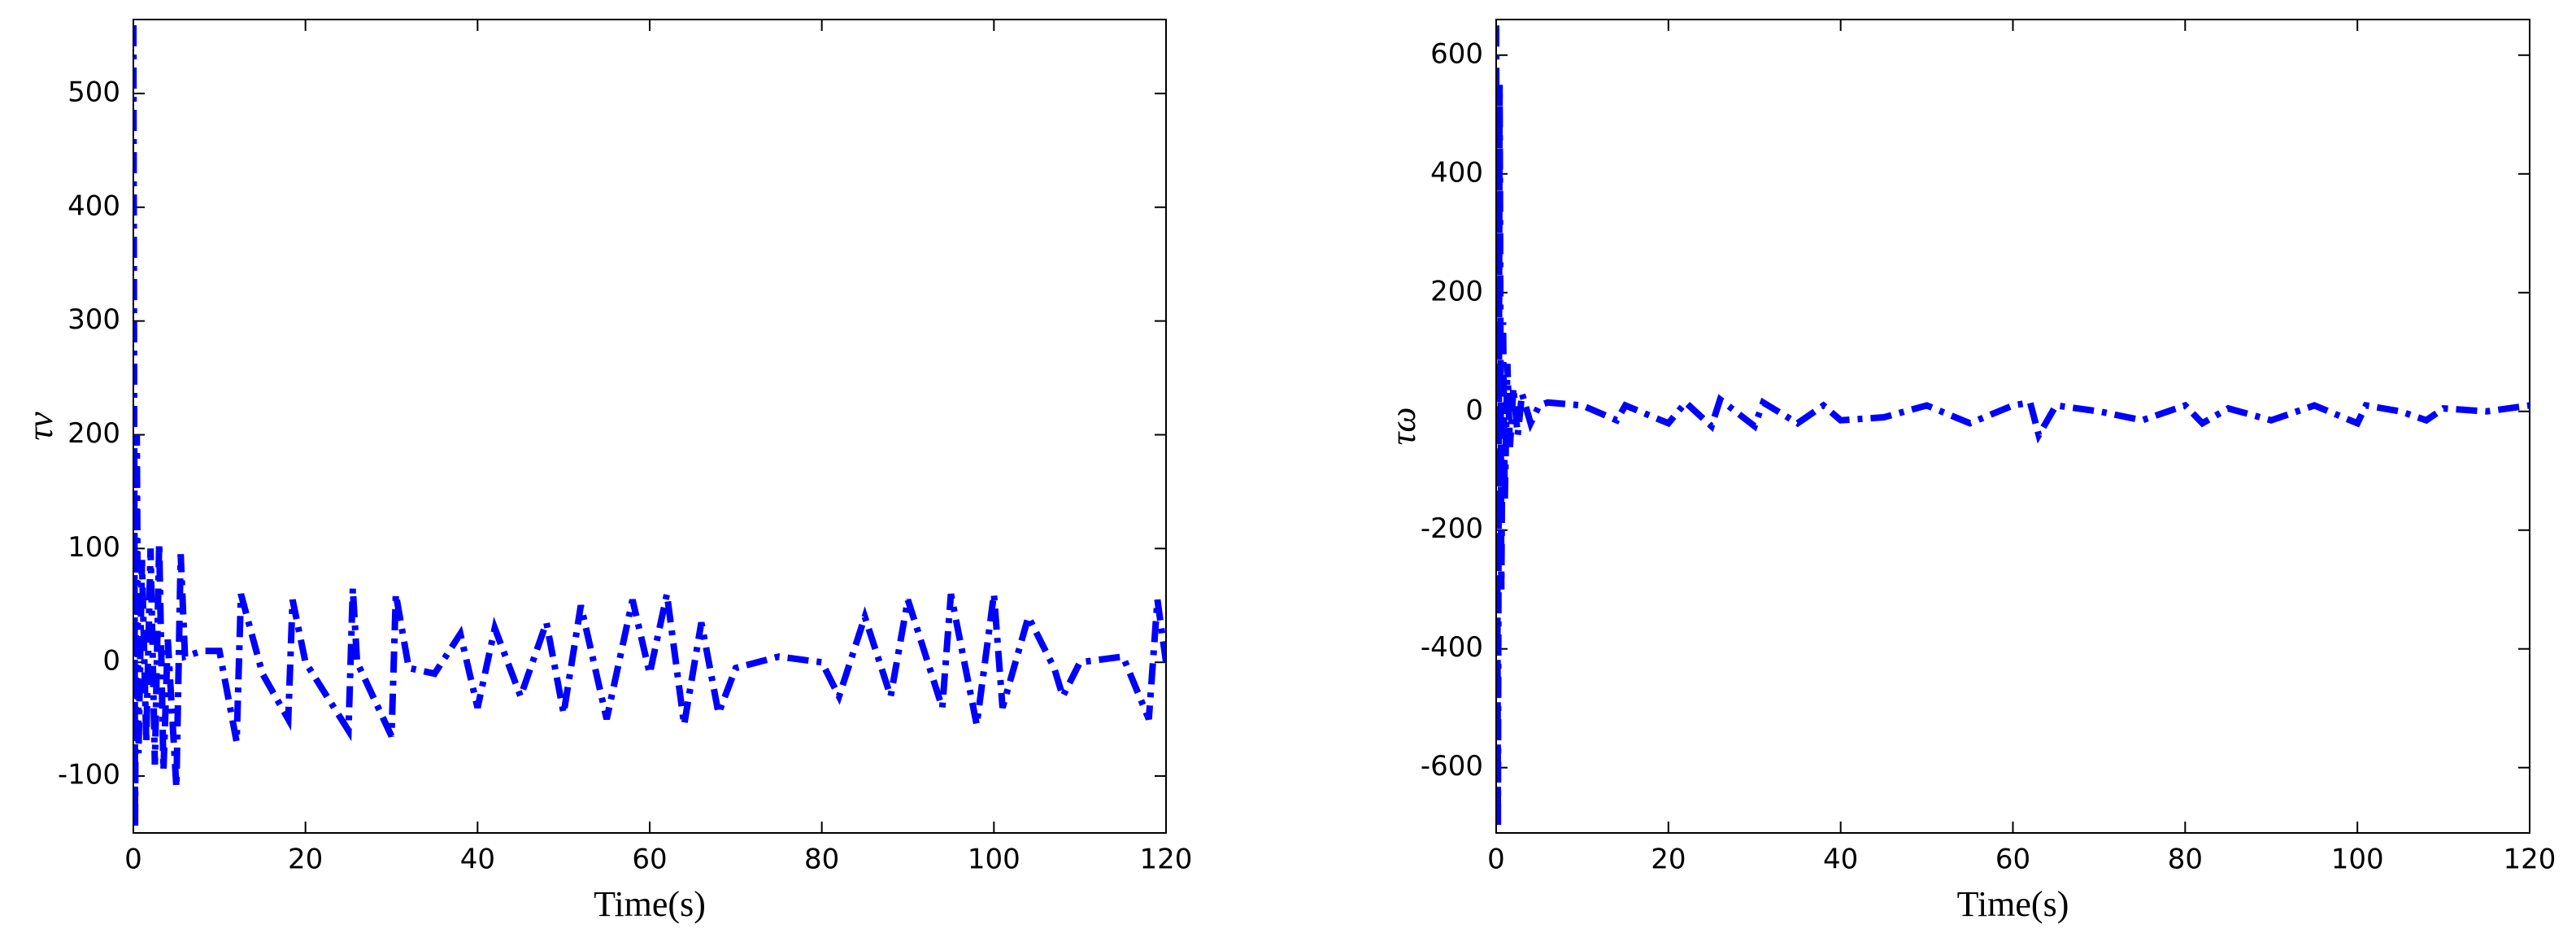 The image size is (2576, 946). Describe the element at coordinates (94, 92) in the screenshot. I see `y-tick-label: 500` at that location.